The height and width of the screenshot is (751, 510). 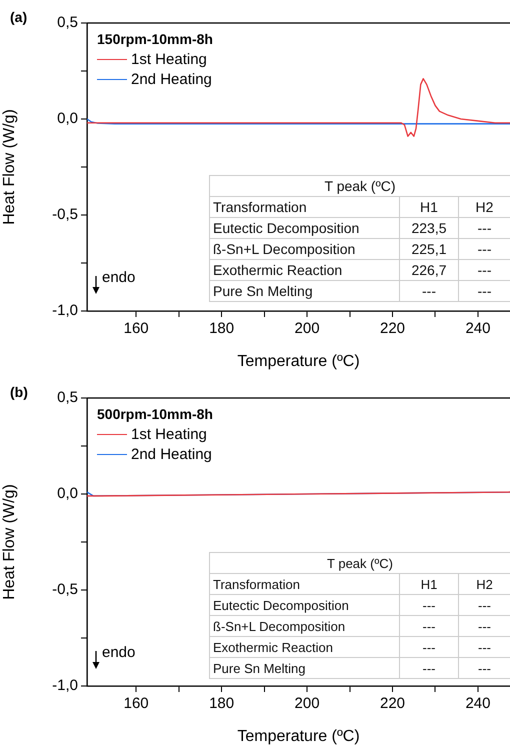 What do you see at coordinates (19, 392) in the screenshot?
I see `text: (b)` at bounding box center [19, 392].